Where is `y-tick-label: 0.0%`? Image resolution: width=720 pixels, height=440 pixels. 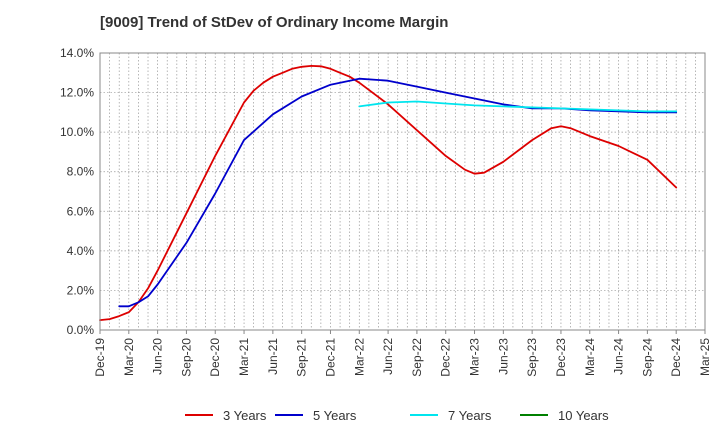 y-tick-label: 0.0% is located at coordinates (81, 330).